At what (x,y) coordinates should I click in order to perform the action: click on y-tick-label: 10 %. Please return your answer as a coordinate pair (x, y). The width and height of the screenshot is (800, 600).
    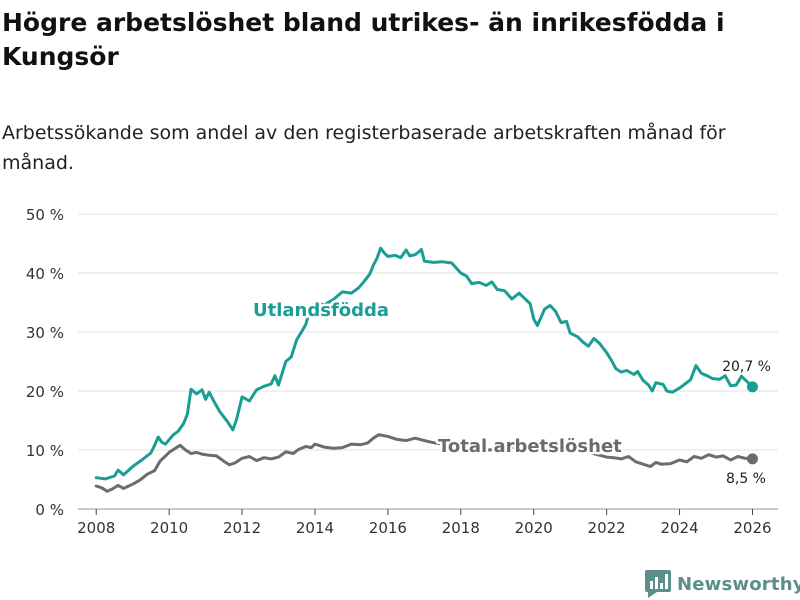
    Looking at the image, I should click on (45, 451).